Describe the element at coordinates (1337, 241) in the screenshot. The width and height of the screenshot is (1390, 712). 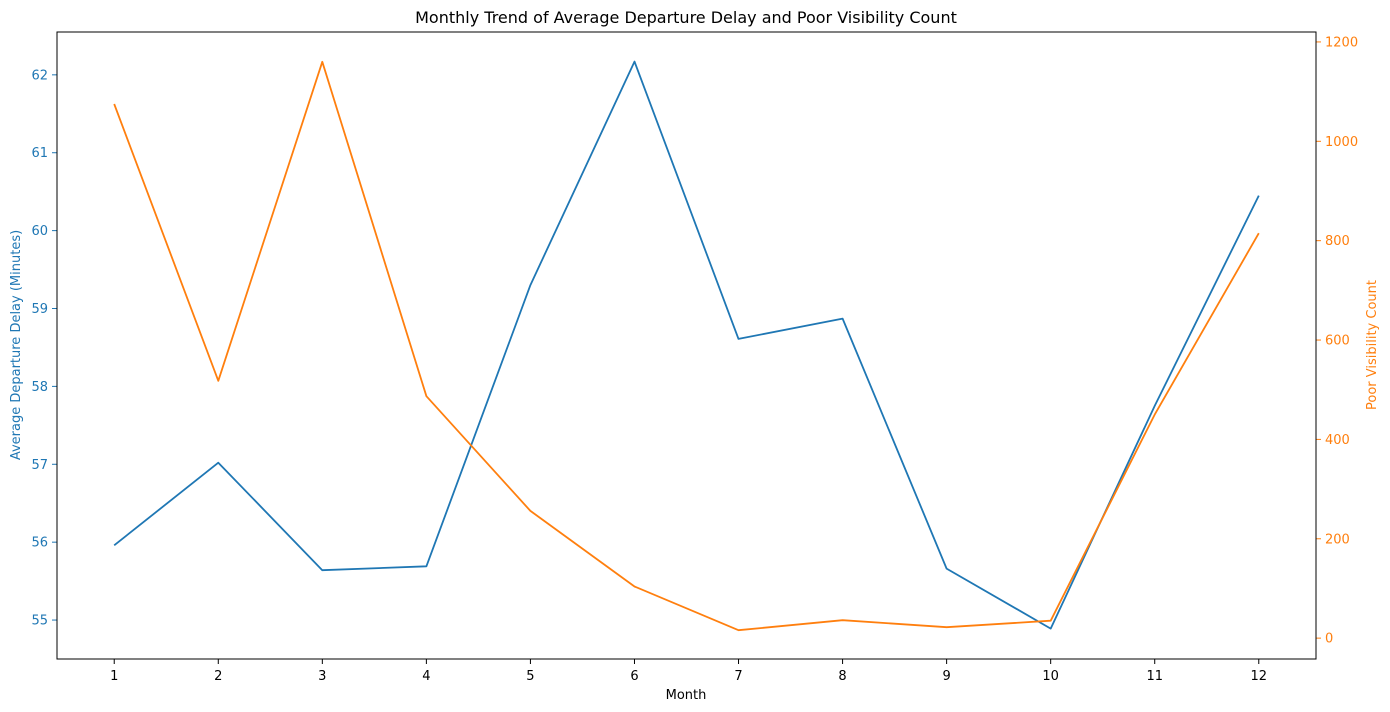
I see `right-tick-label: 800` at that location.